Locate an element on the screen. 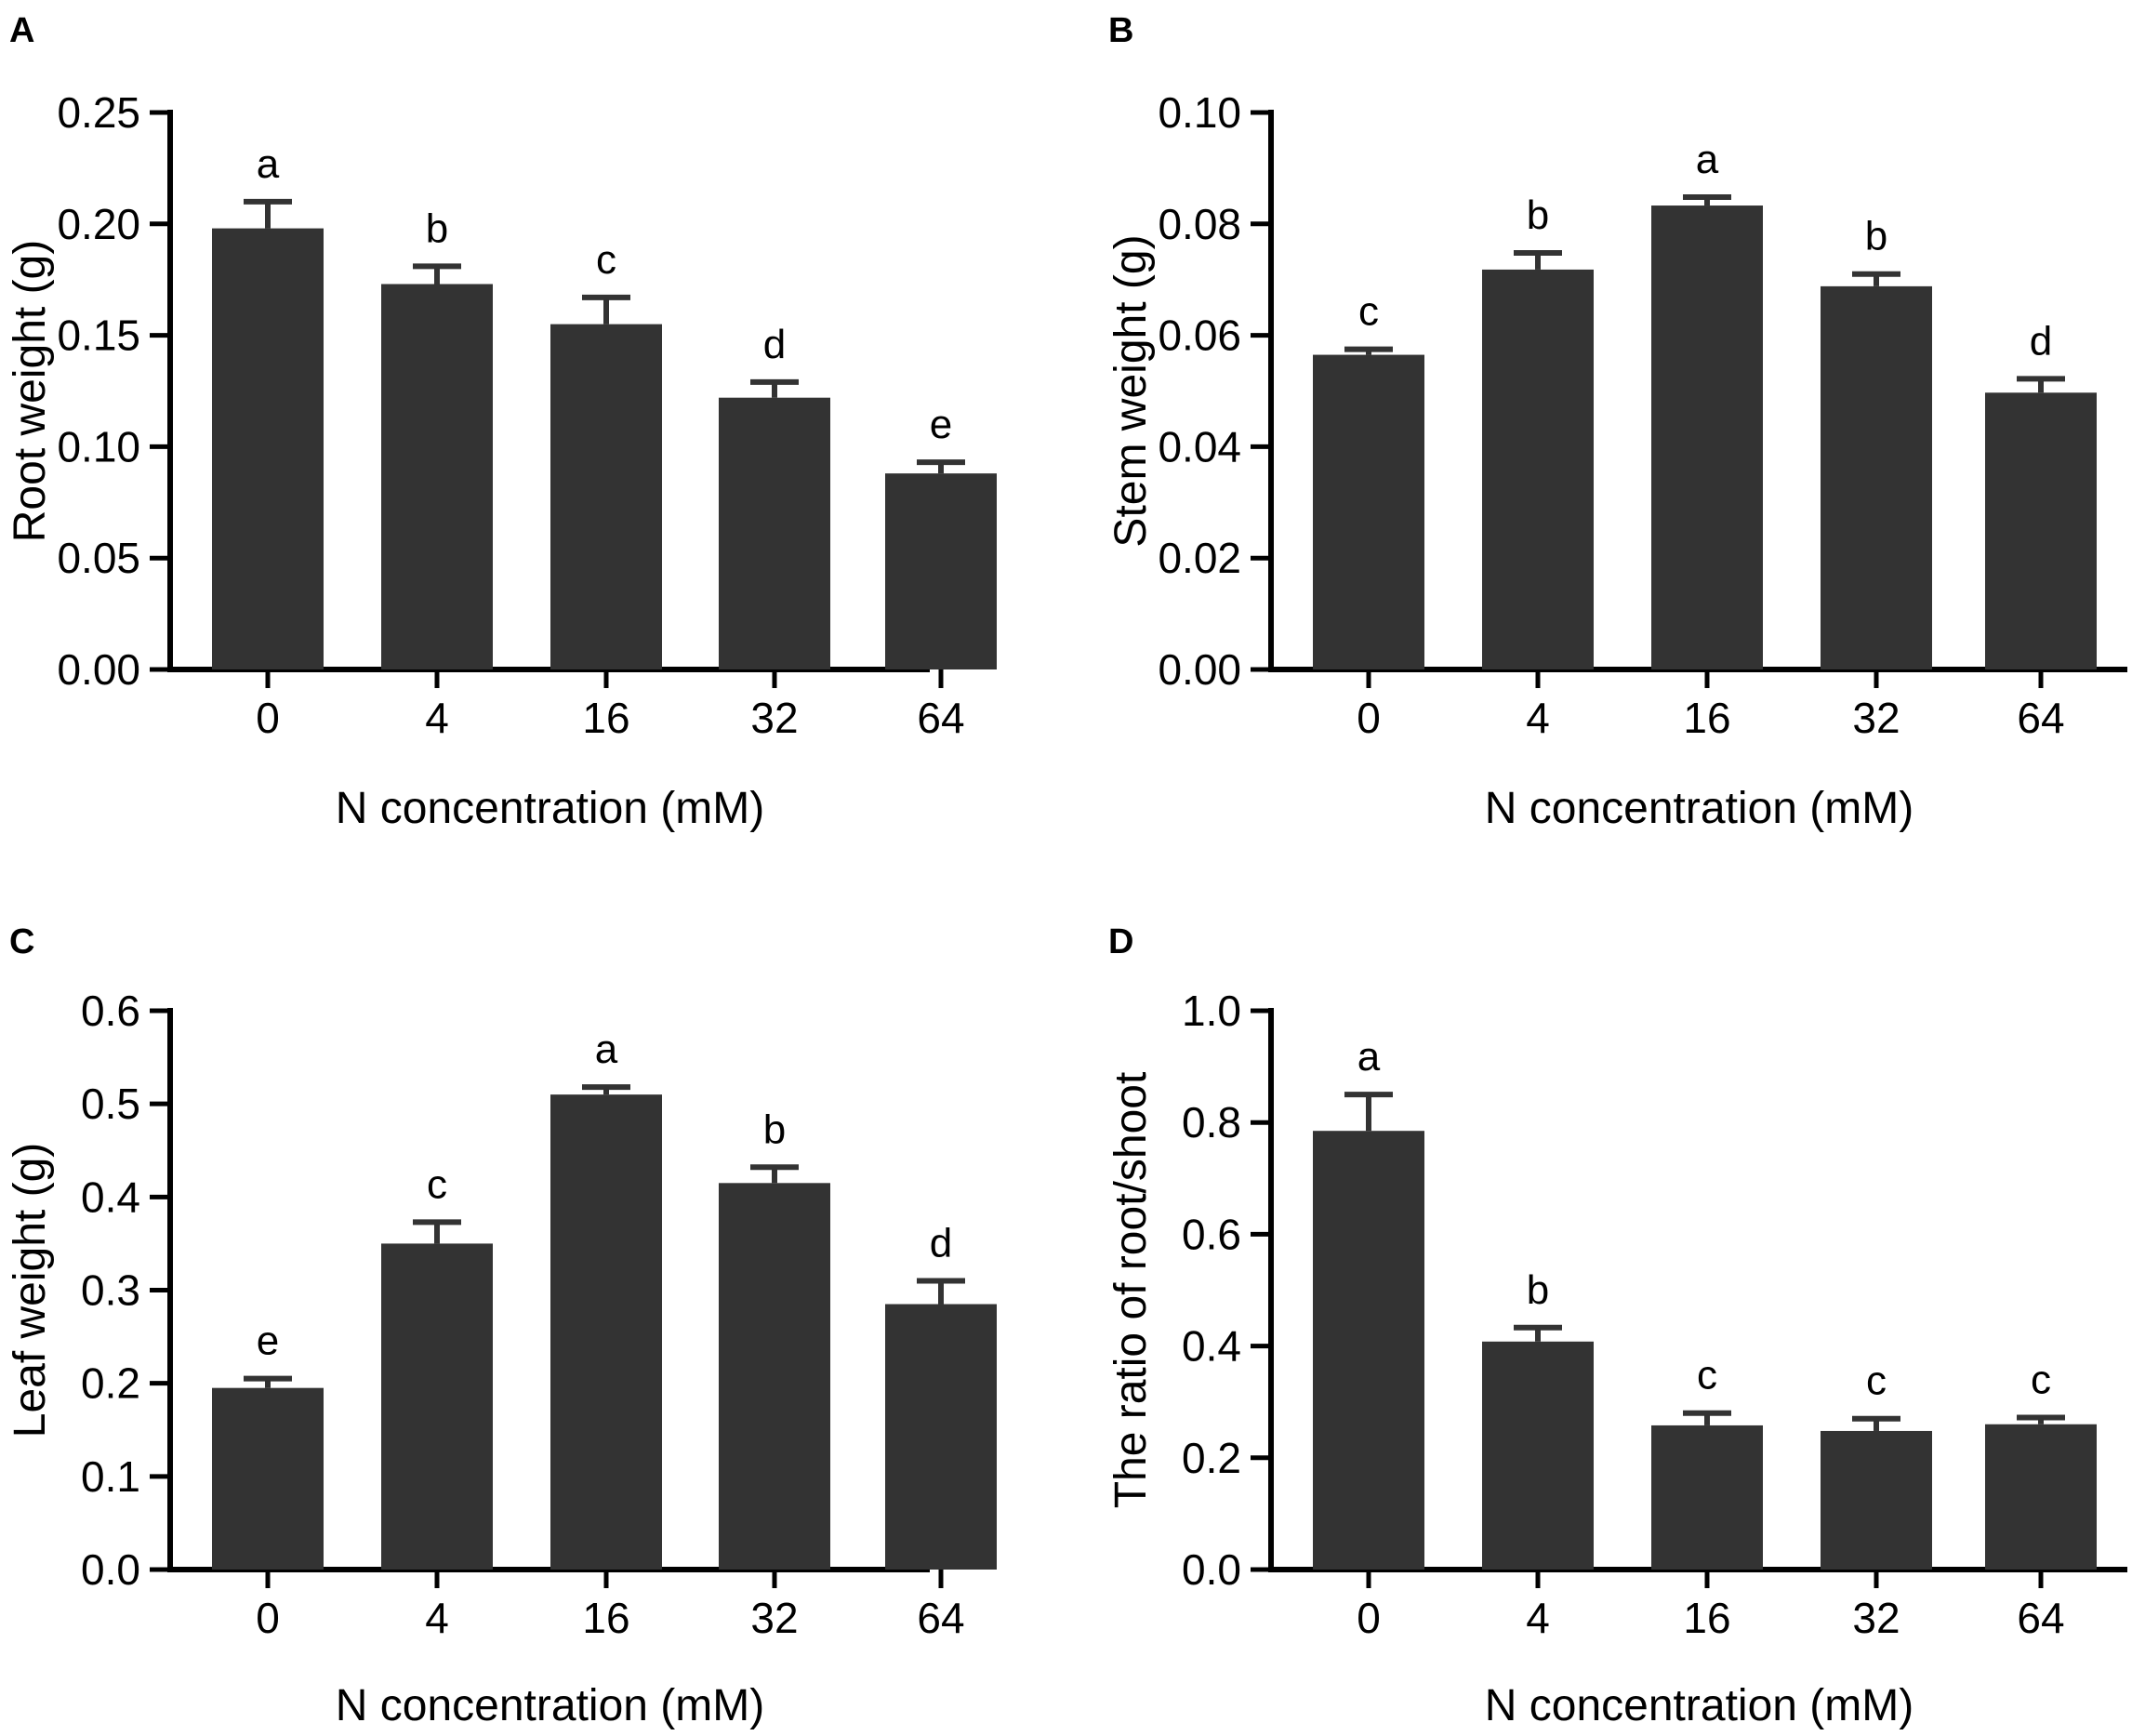 Image resolution: width=2132 pixels, height=1736 pixels. y-axis-label: Stem weight (g) is located at coordinates (1131, 390).